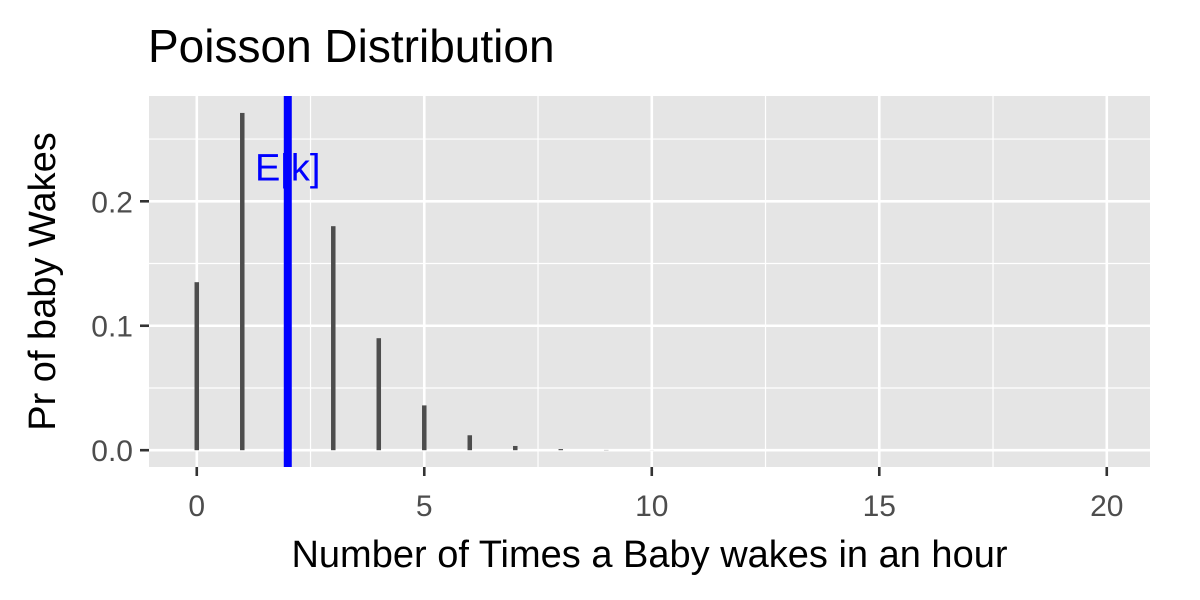 The height and width of the screenshot is (600, 1200). Describe the element at coordinates (879, 506) in the screenshot. I see `x-tick-label: 15` at that location.